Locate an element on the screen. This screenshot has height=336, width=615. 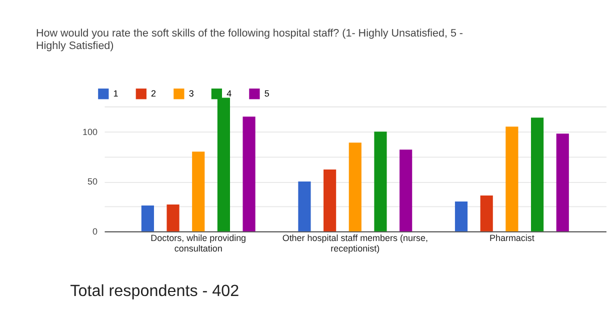
chart-title: How would you rate the soft skills of the following hospital staff? (1- Highly Unsatisfied, 5 - Highly Satisfied) is located at coordinates (250, 39).